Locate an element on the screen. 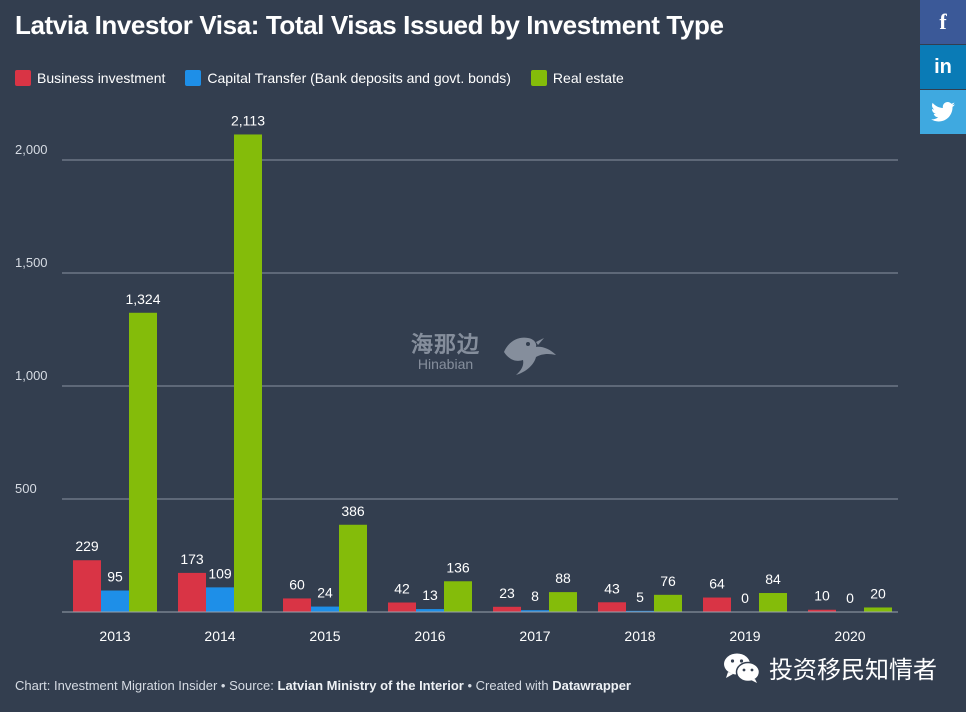 The image size is (966, 712). footer-source: Latvian Ministry of the Interior is located at coordinates (370, 685).